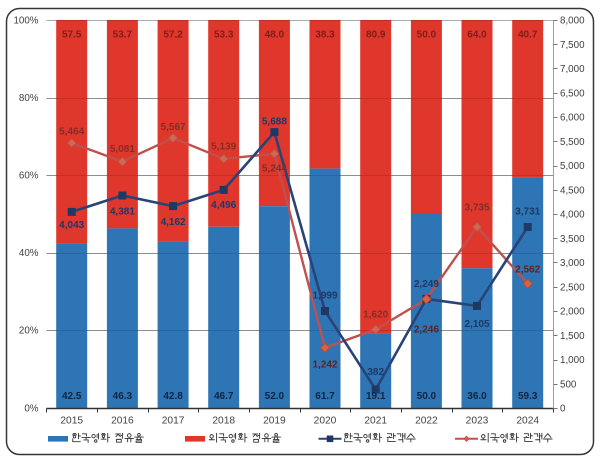 Image resolution: width=600 pixels, height=468 pixels. Describe the element at coordinates (376, 35) in the screenshot. I see `svg-text: 80.9` at that location.